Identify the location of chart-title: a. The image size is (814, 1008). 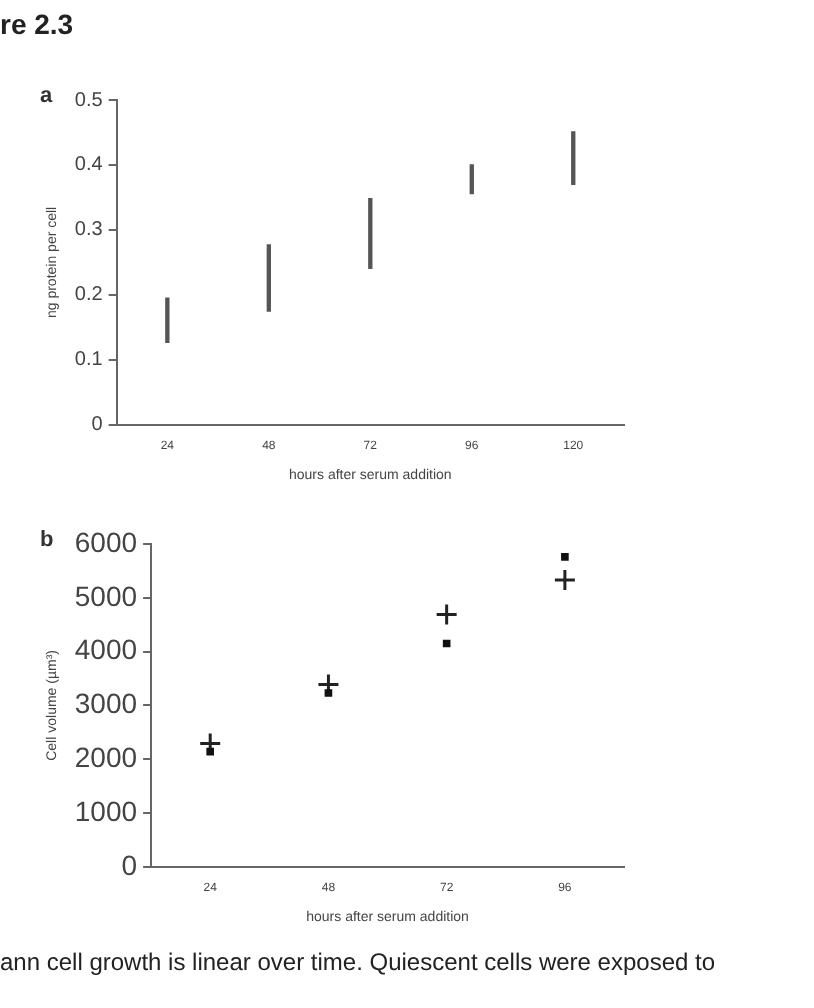
(46, 96).